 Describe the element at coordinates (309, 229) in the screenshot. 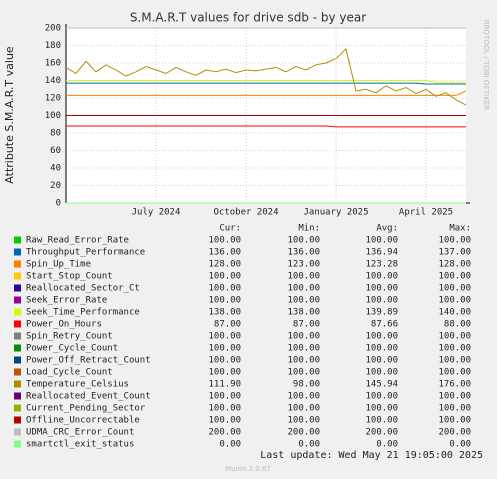

I see `stats-header: Min:` at that location.